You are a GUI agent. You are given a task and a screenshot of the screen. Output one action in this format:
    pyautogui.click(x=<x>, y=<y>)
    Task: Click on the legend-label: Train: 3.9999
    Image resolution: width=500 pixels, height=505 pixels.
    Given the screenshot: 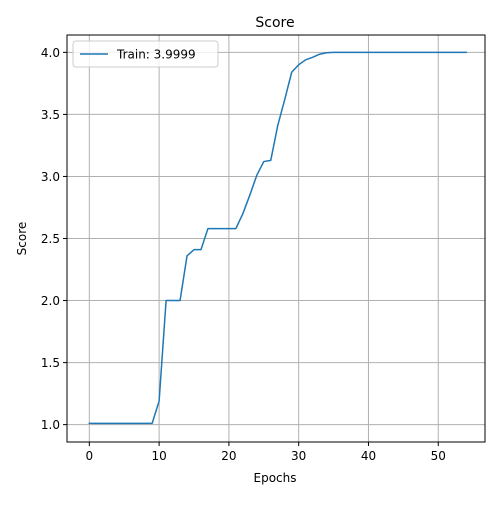 What is the action you would take?
    pyautogui.click(x=156, y=55)
    